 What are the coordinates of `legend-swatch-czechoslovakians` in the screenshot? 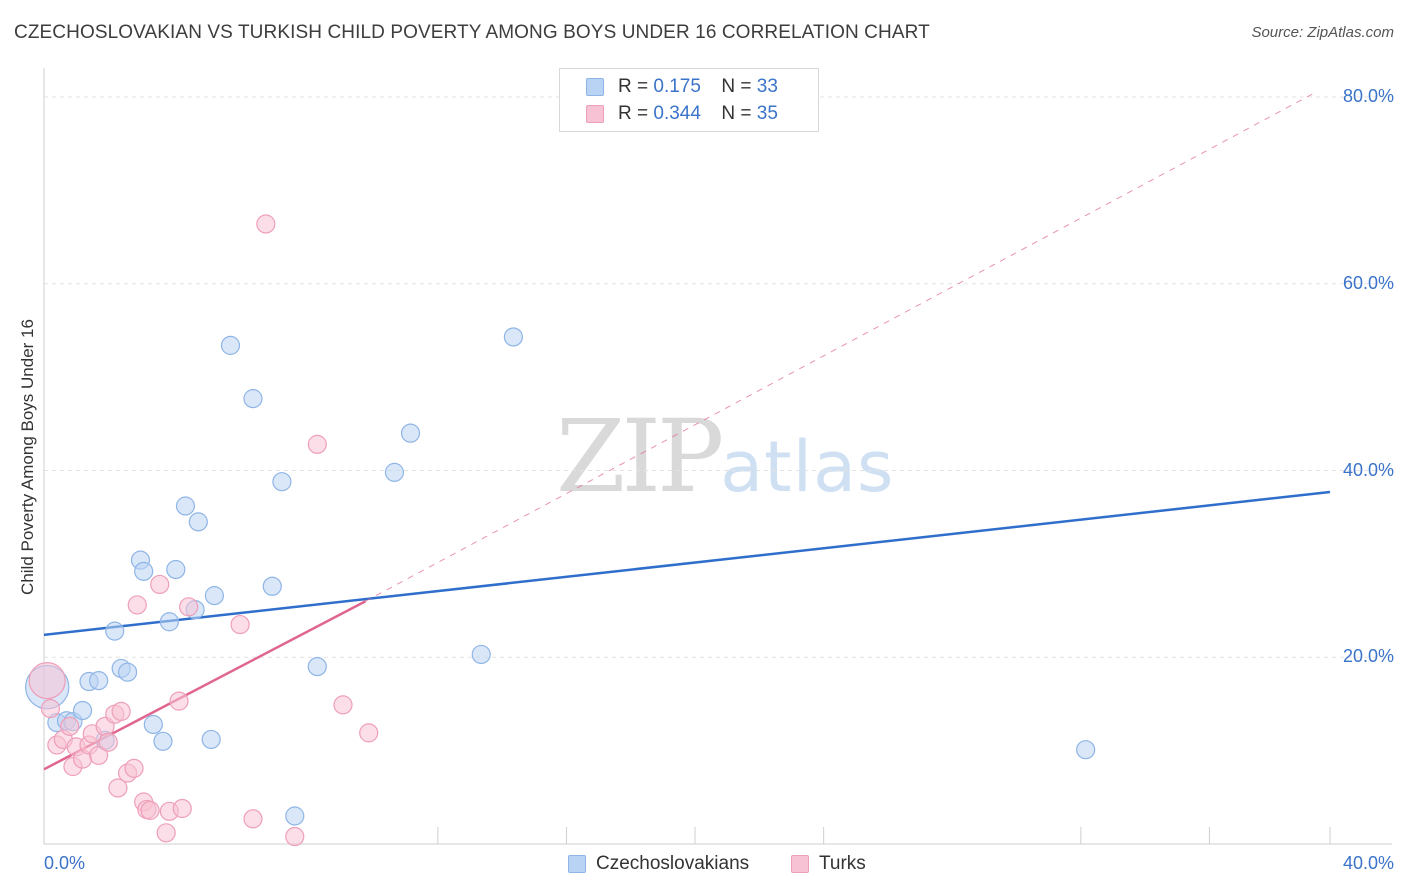 It's located at (595, 87).